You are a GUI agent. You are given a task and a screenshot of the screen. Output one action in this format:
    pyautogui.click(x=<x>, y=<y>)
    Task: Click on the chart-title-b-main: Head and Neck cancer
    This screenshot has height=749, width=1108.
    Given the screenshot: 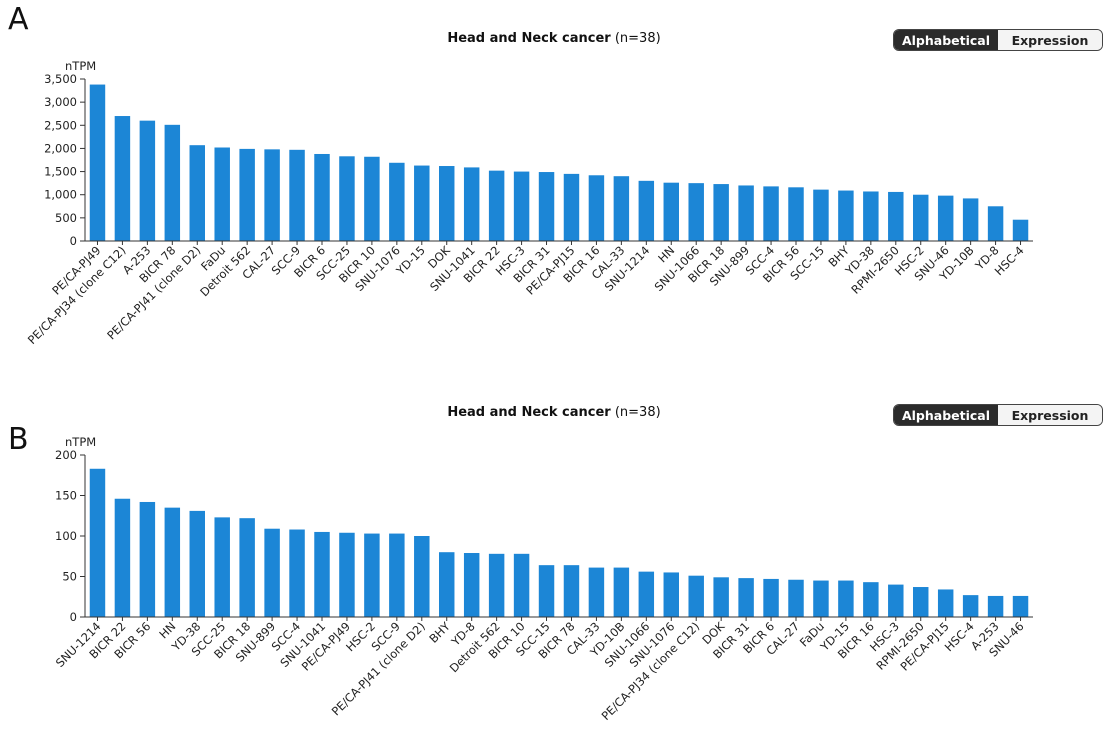 What is the action you would take?
    pyautogui.click(x=529, y=412)
    